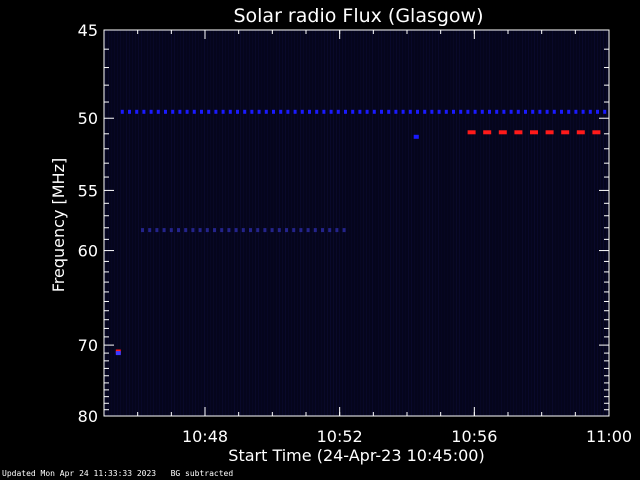 The image size is (640, 480). What do you see at coordinates (202, 473) in the screenshot?
I see `bg-subtracted-label: BG subtracted` at bounding box center [202, 473].